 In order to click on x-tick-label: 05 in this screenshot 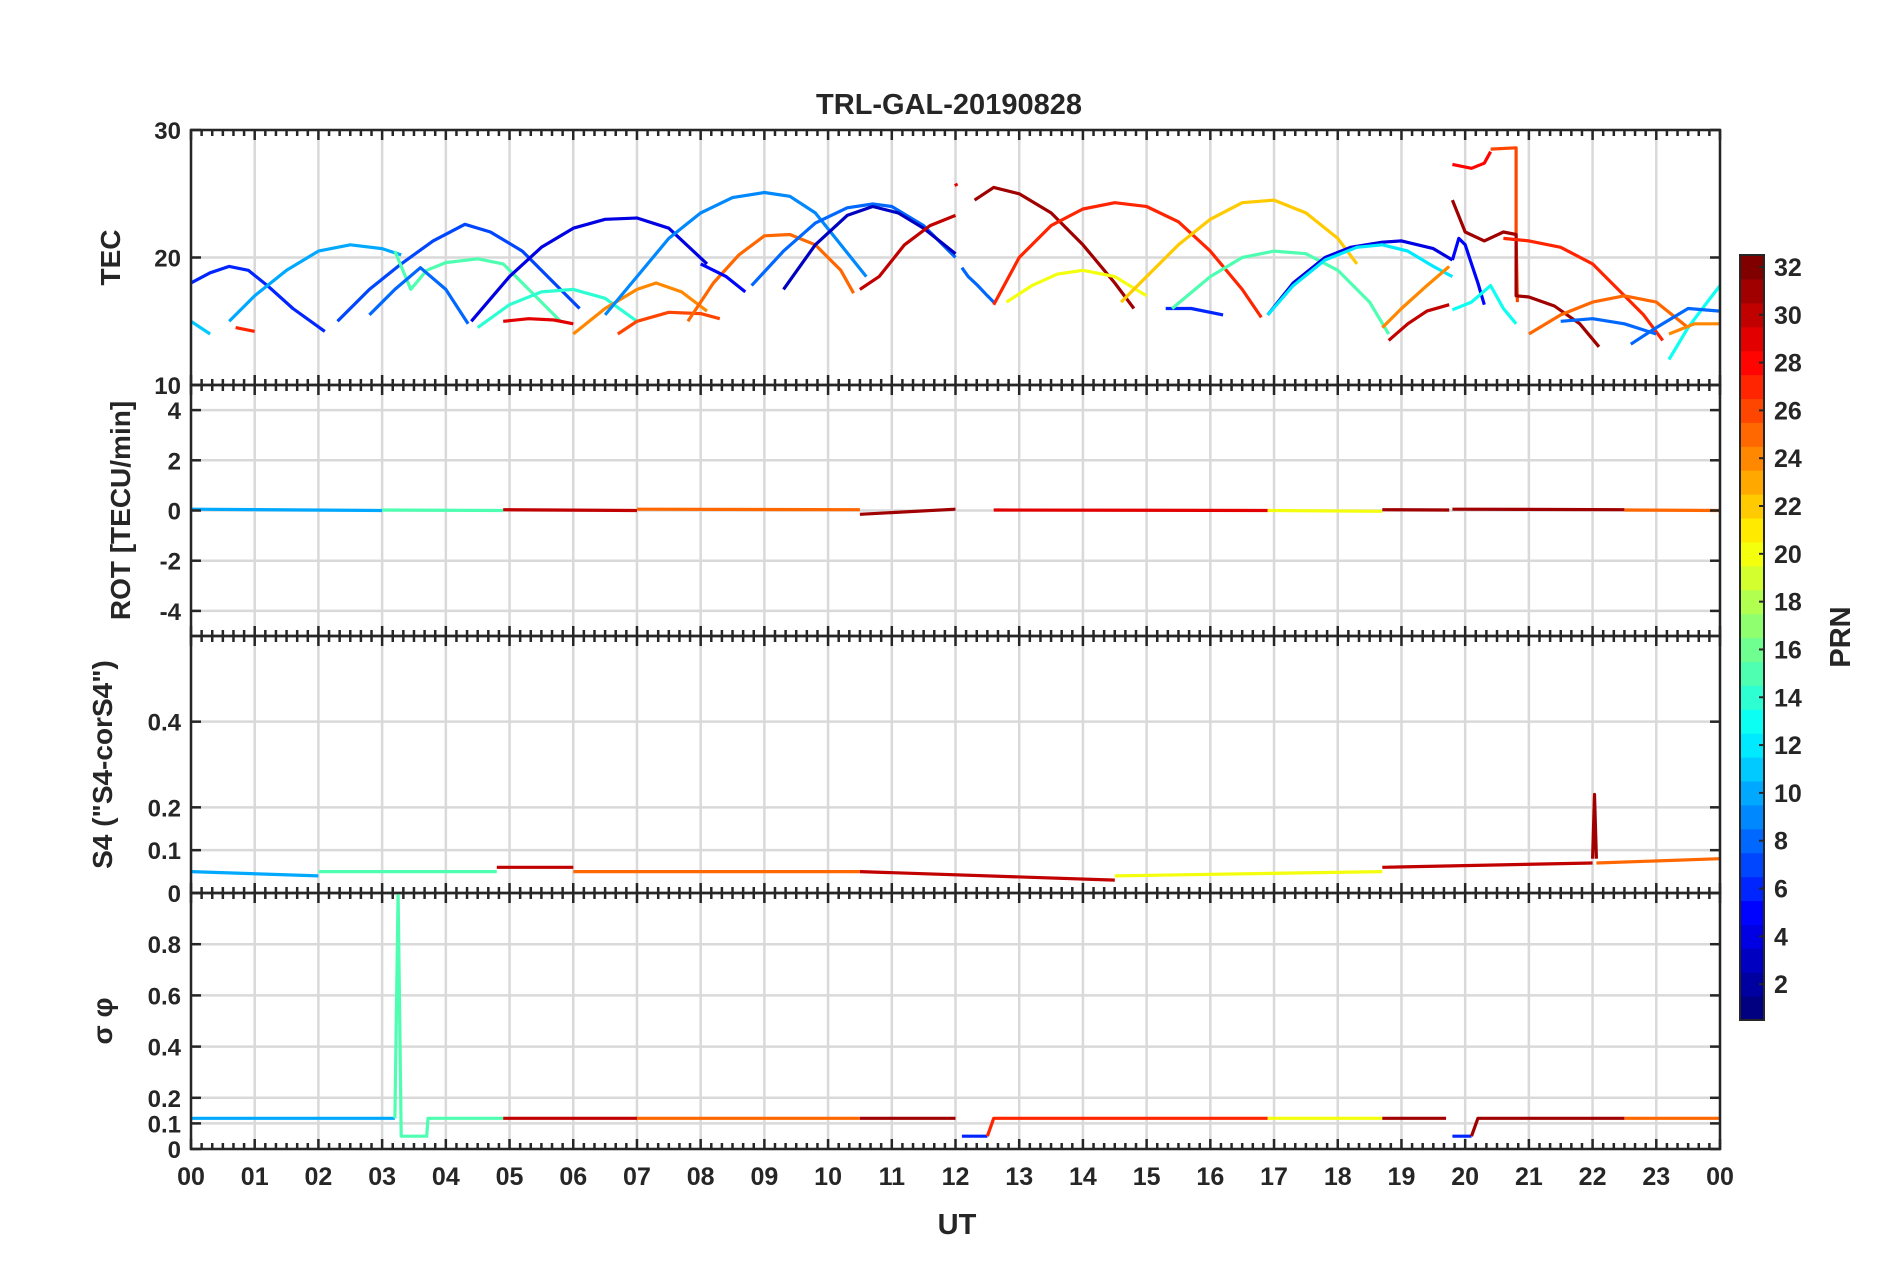, I will do `click(510, 1177)`.